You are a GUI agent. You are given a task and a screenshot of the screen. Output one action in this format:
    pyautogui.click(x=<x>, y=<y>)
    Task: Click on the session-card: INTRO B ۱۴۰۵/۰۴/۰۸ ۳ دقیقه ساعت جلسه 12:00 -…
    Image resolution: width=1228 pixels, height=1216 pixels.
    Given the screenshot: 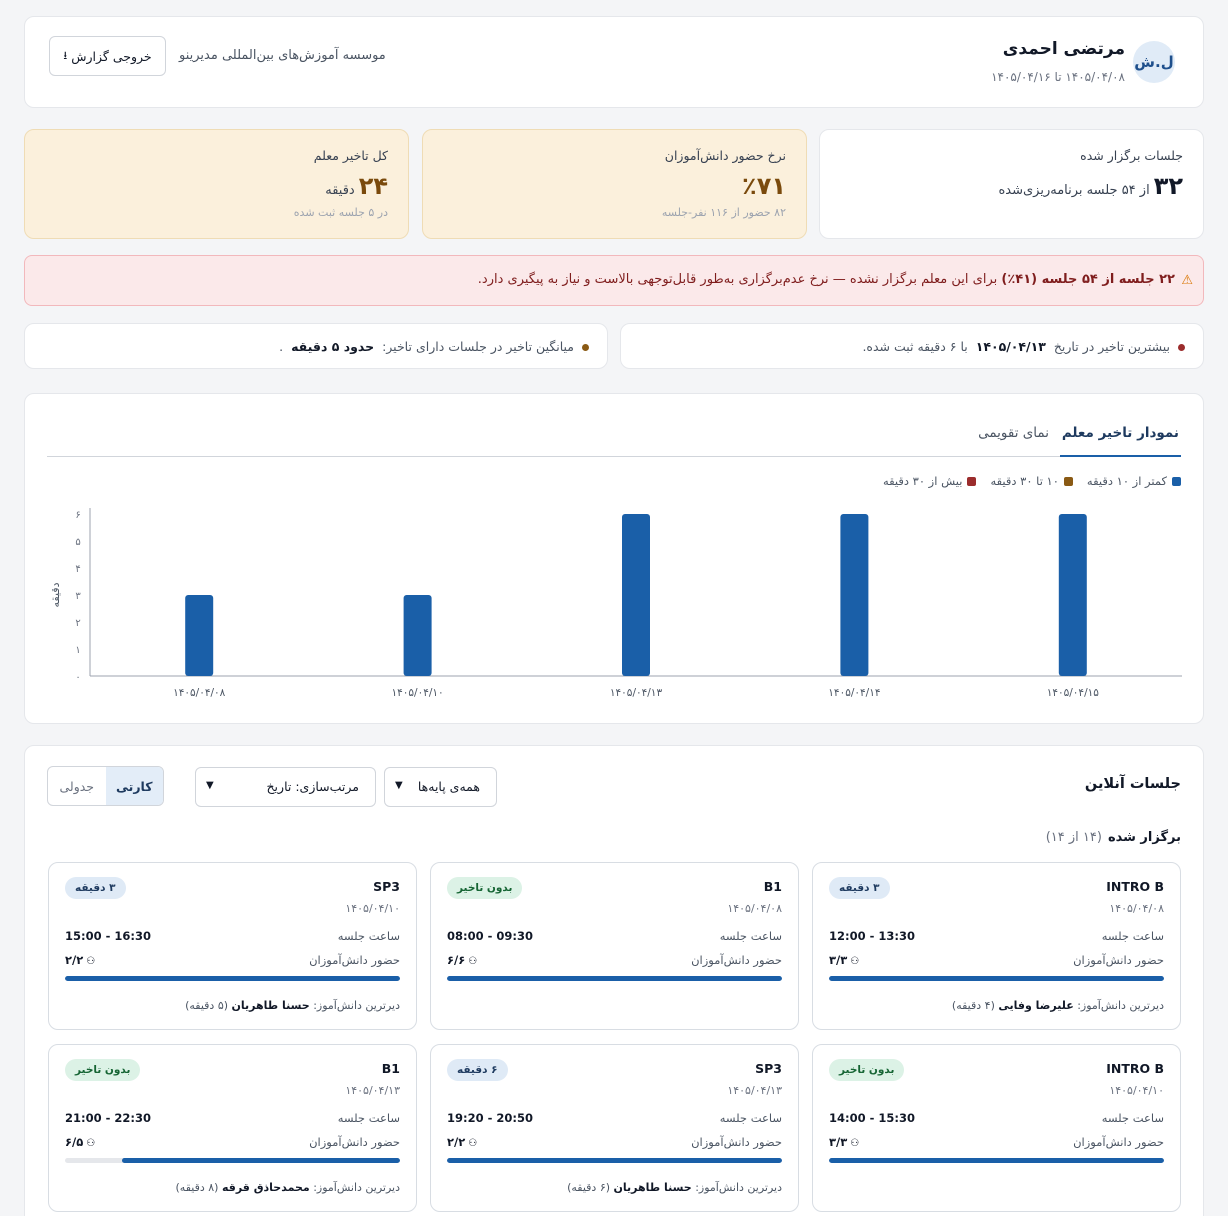 What is the action you would take?
    pyautogui.click(x=996, y=946)
    